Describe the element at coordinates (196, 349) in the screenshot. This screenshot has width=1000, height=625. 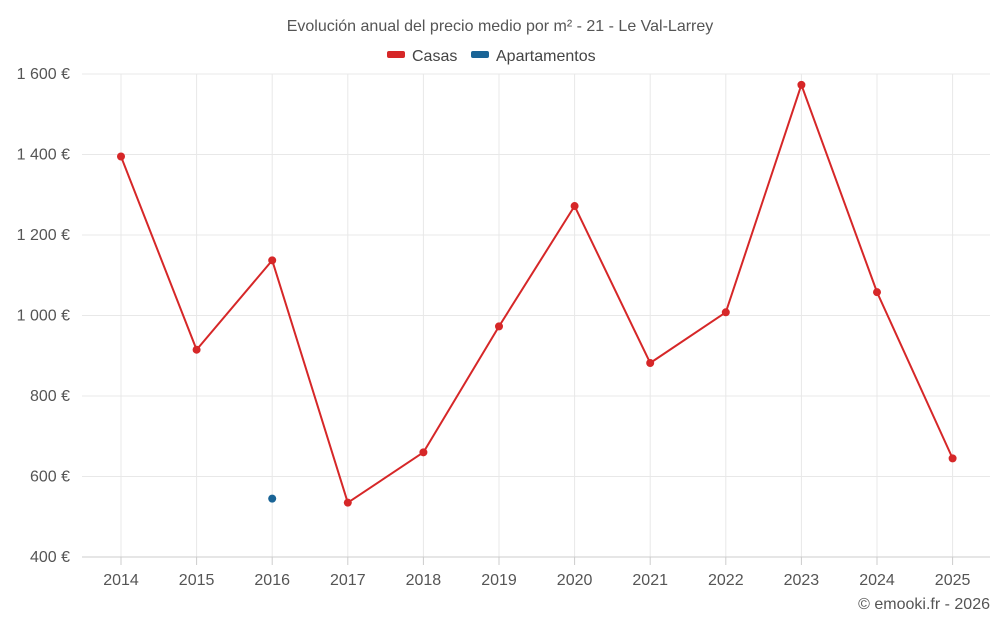
I see `data-point-casas-2015` at that location.